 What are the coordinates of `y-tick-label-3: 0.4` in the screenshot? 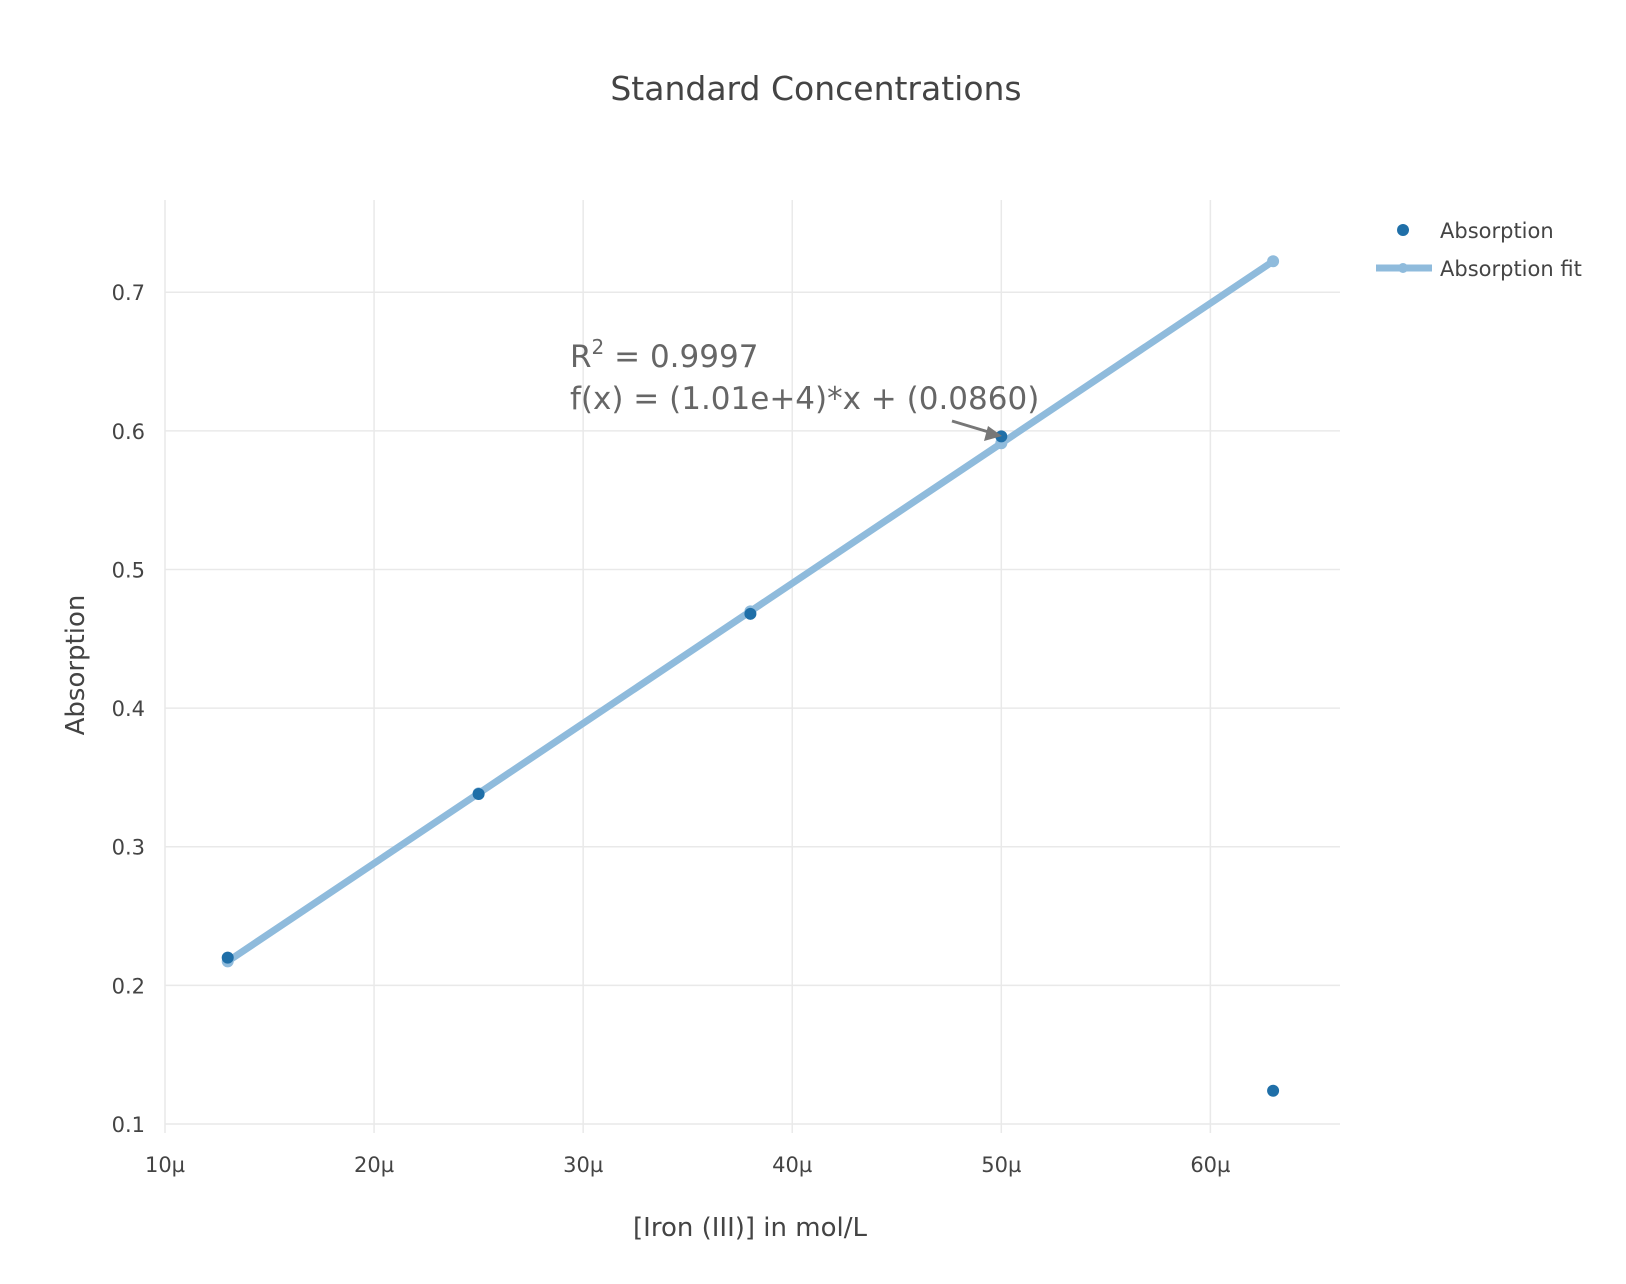 It's located at (128, 709).